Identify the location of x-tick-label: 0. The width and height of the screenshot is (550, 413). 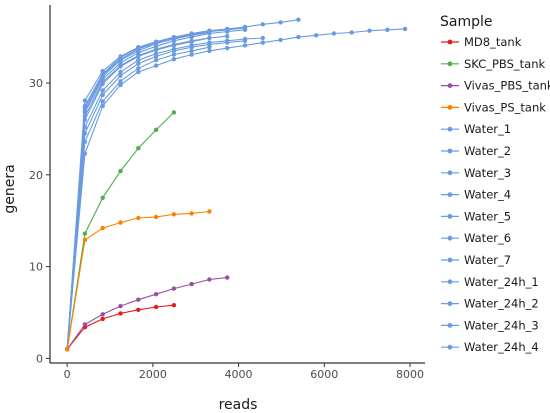
(67, 374).